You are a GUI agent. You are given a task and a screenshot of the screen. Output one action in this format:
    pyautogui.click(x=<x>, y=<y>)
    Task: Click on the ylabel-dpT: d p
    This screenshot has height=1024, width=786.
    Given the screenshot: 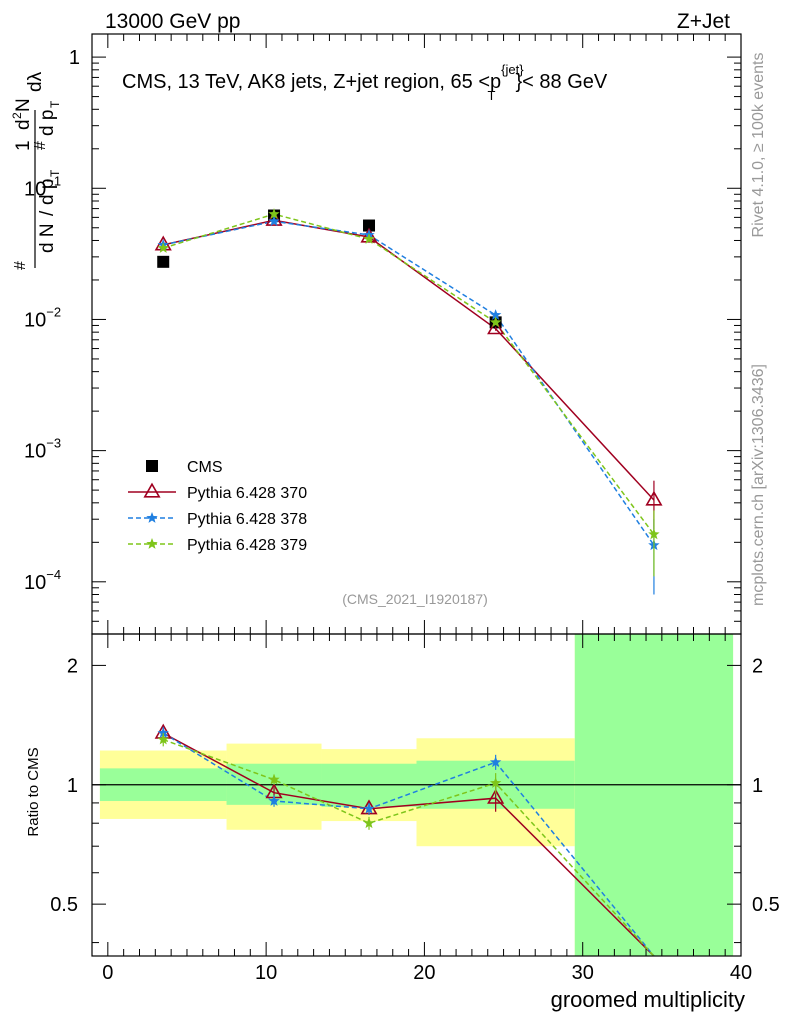 What is the action you would take?
    pyautogui.click(x=47, y=192)
    